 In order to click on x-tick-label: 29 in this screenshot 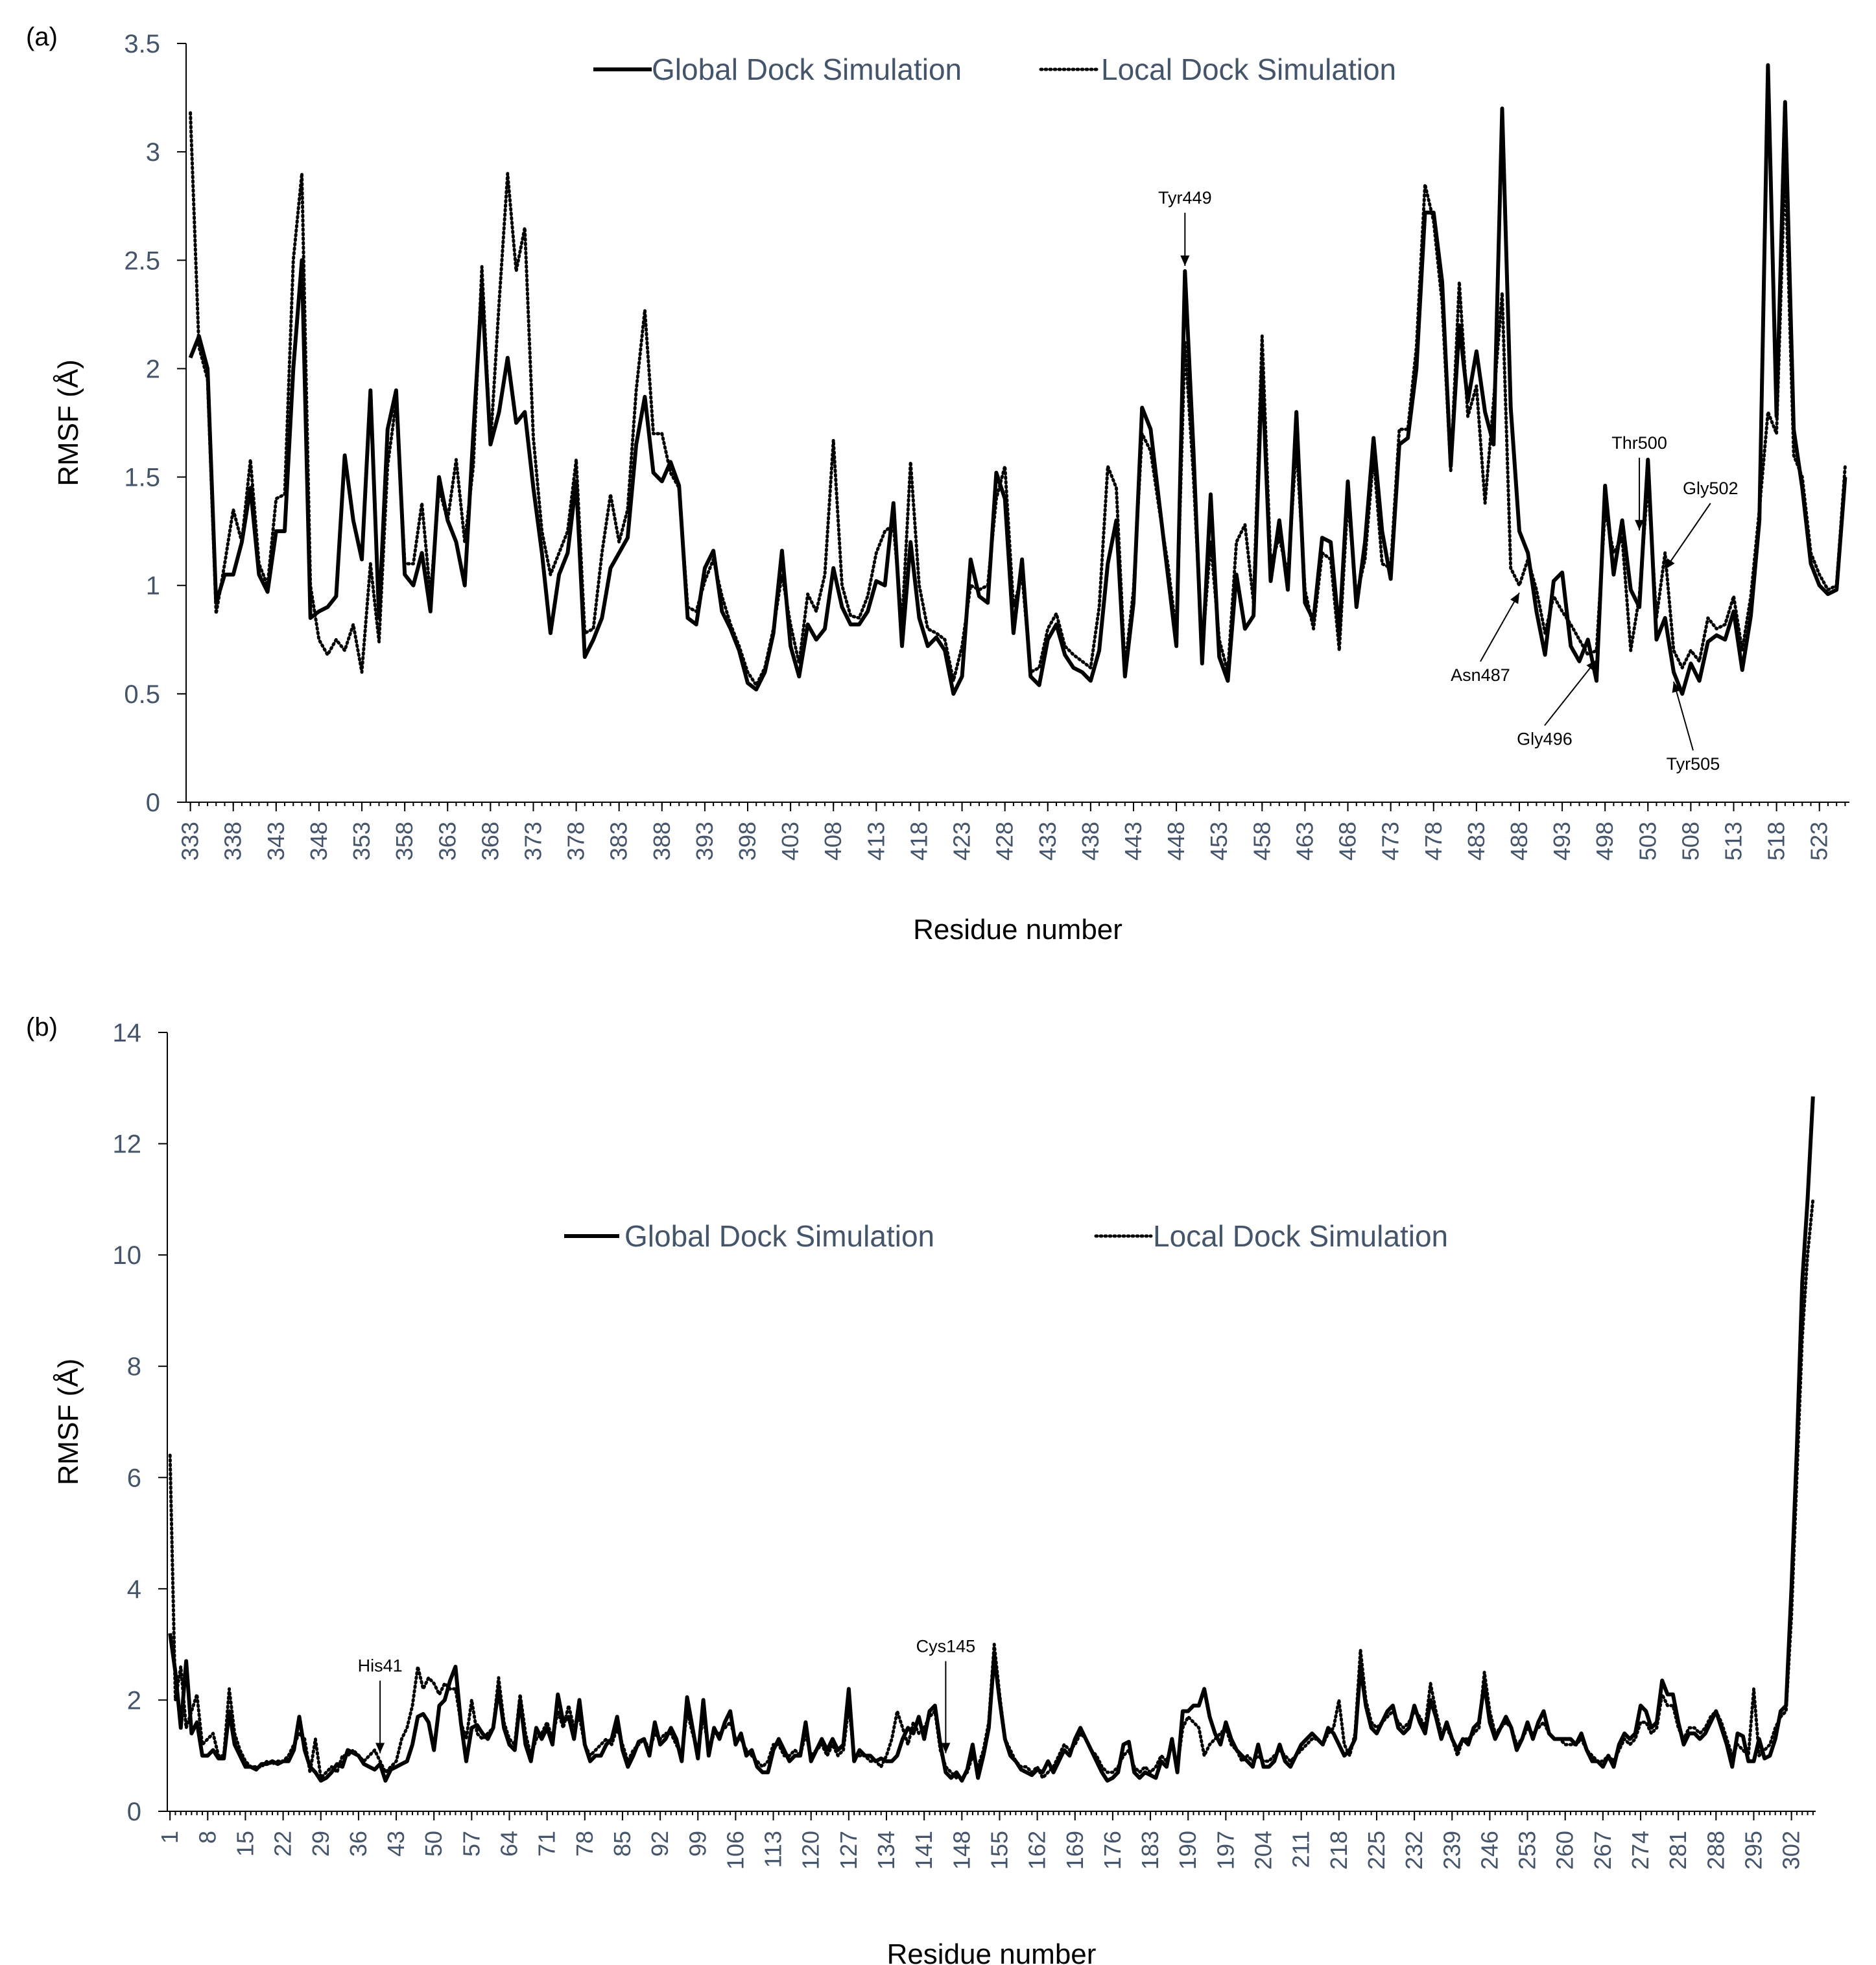, I will do `click(320, 1844)`.